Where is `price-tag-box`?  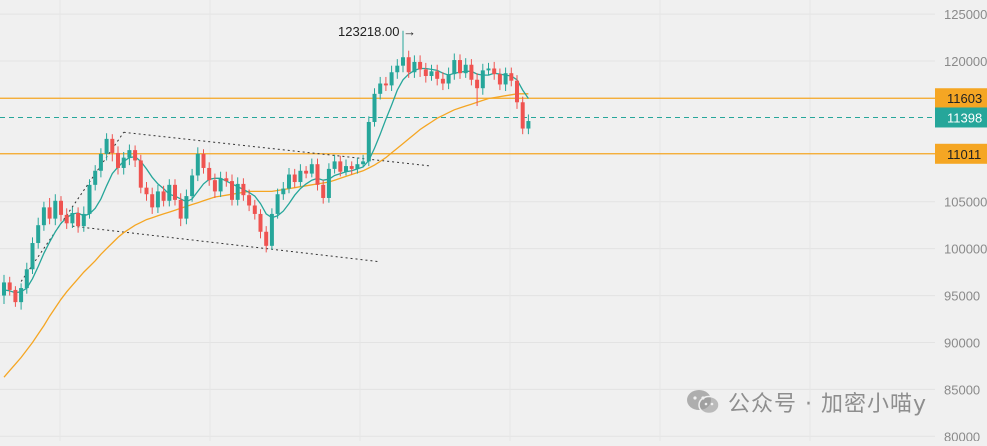
price-tag-box is located at coordinates (961, 117).